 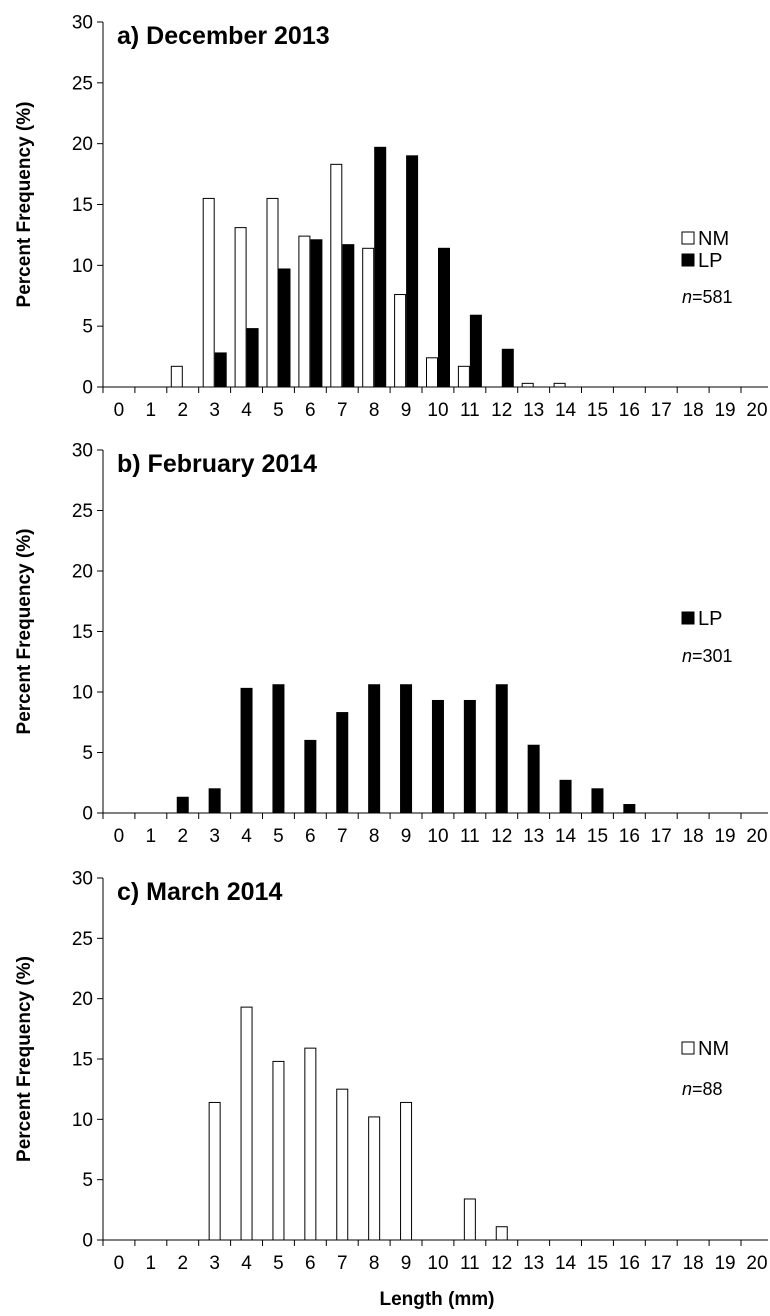 I want to click on x-tick-label: 15, so click(x=597, y=1263).